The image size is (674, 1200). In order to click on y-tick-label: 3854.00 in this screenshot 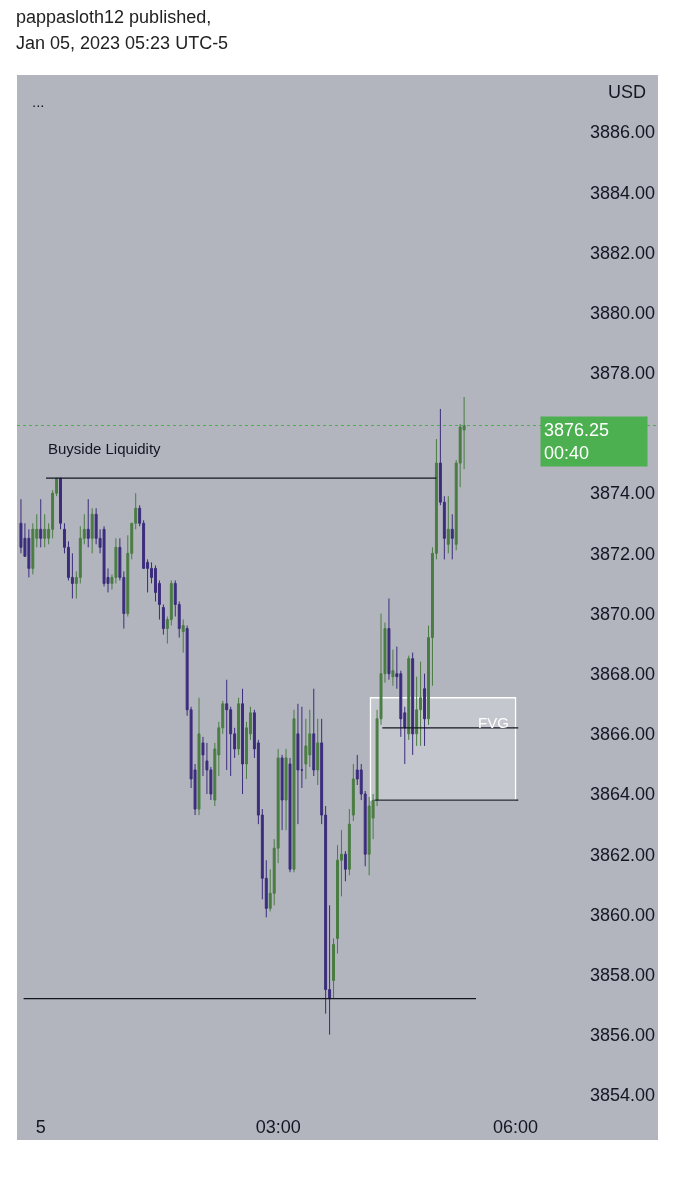, I will do `click(622, 1095)`.